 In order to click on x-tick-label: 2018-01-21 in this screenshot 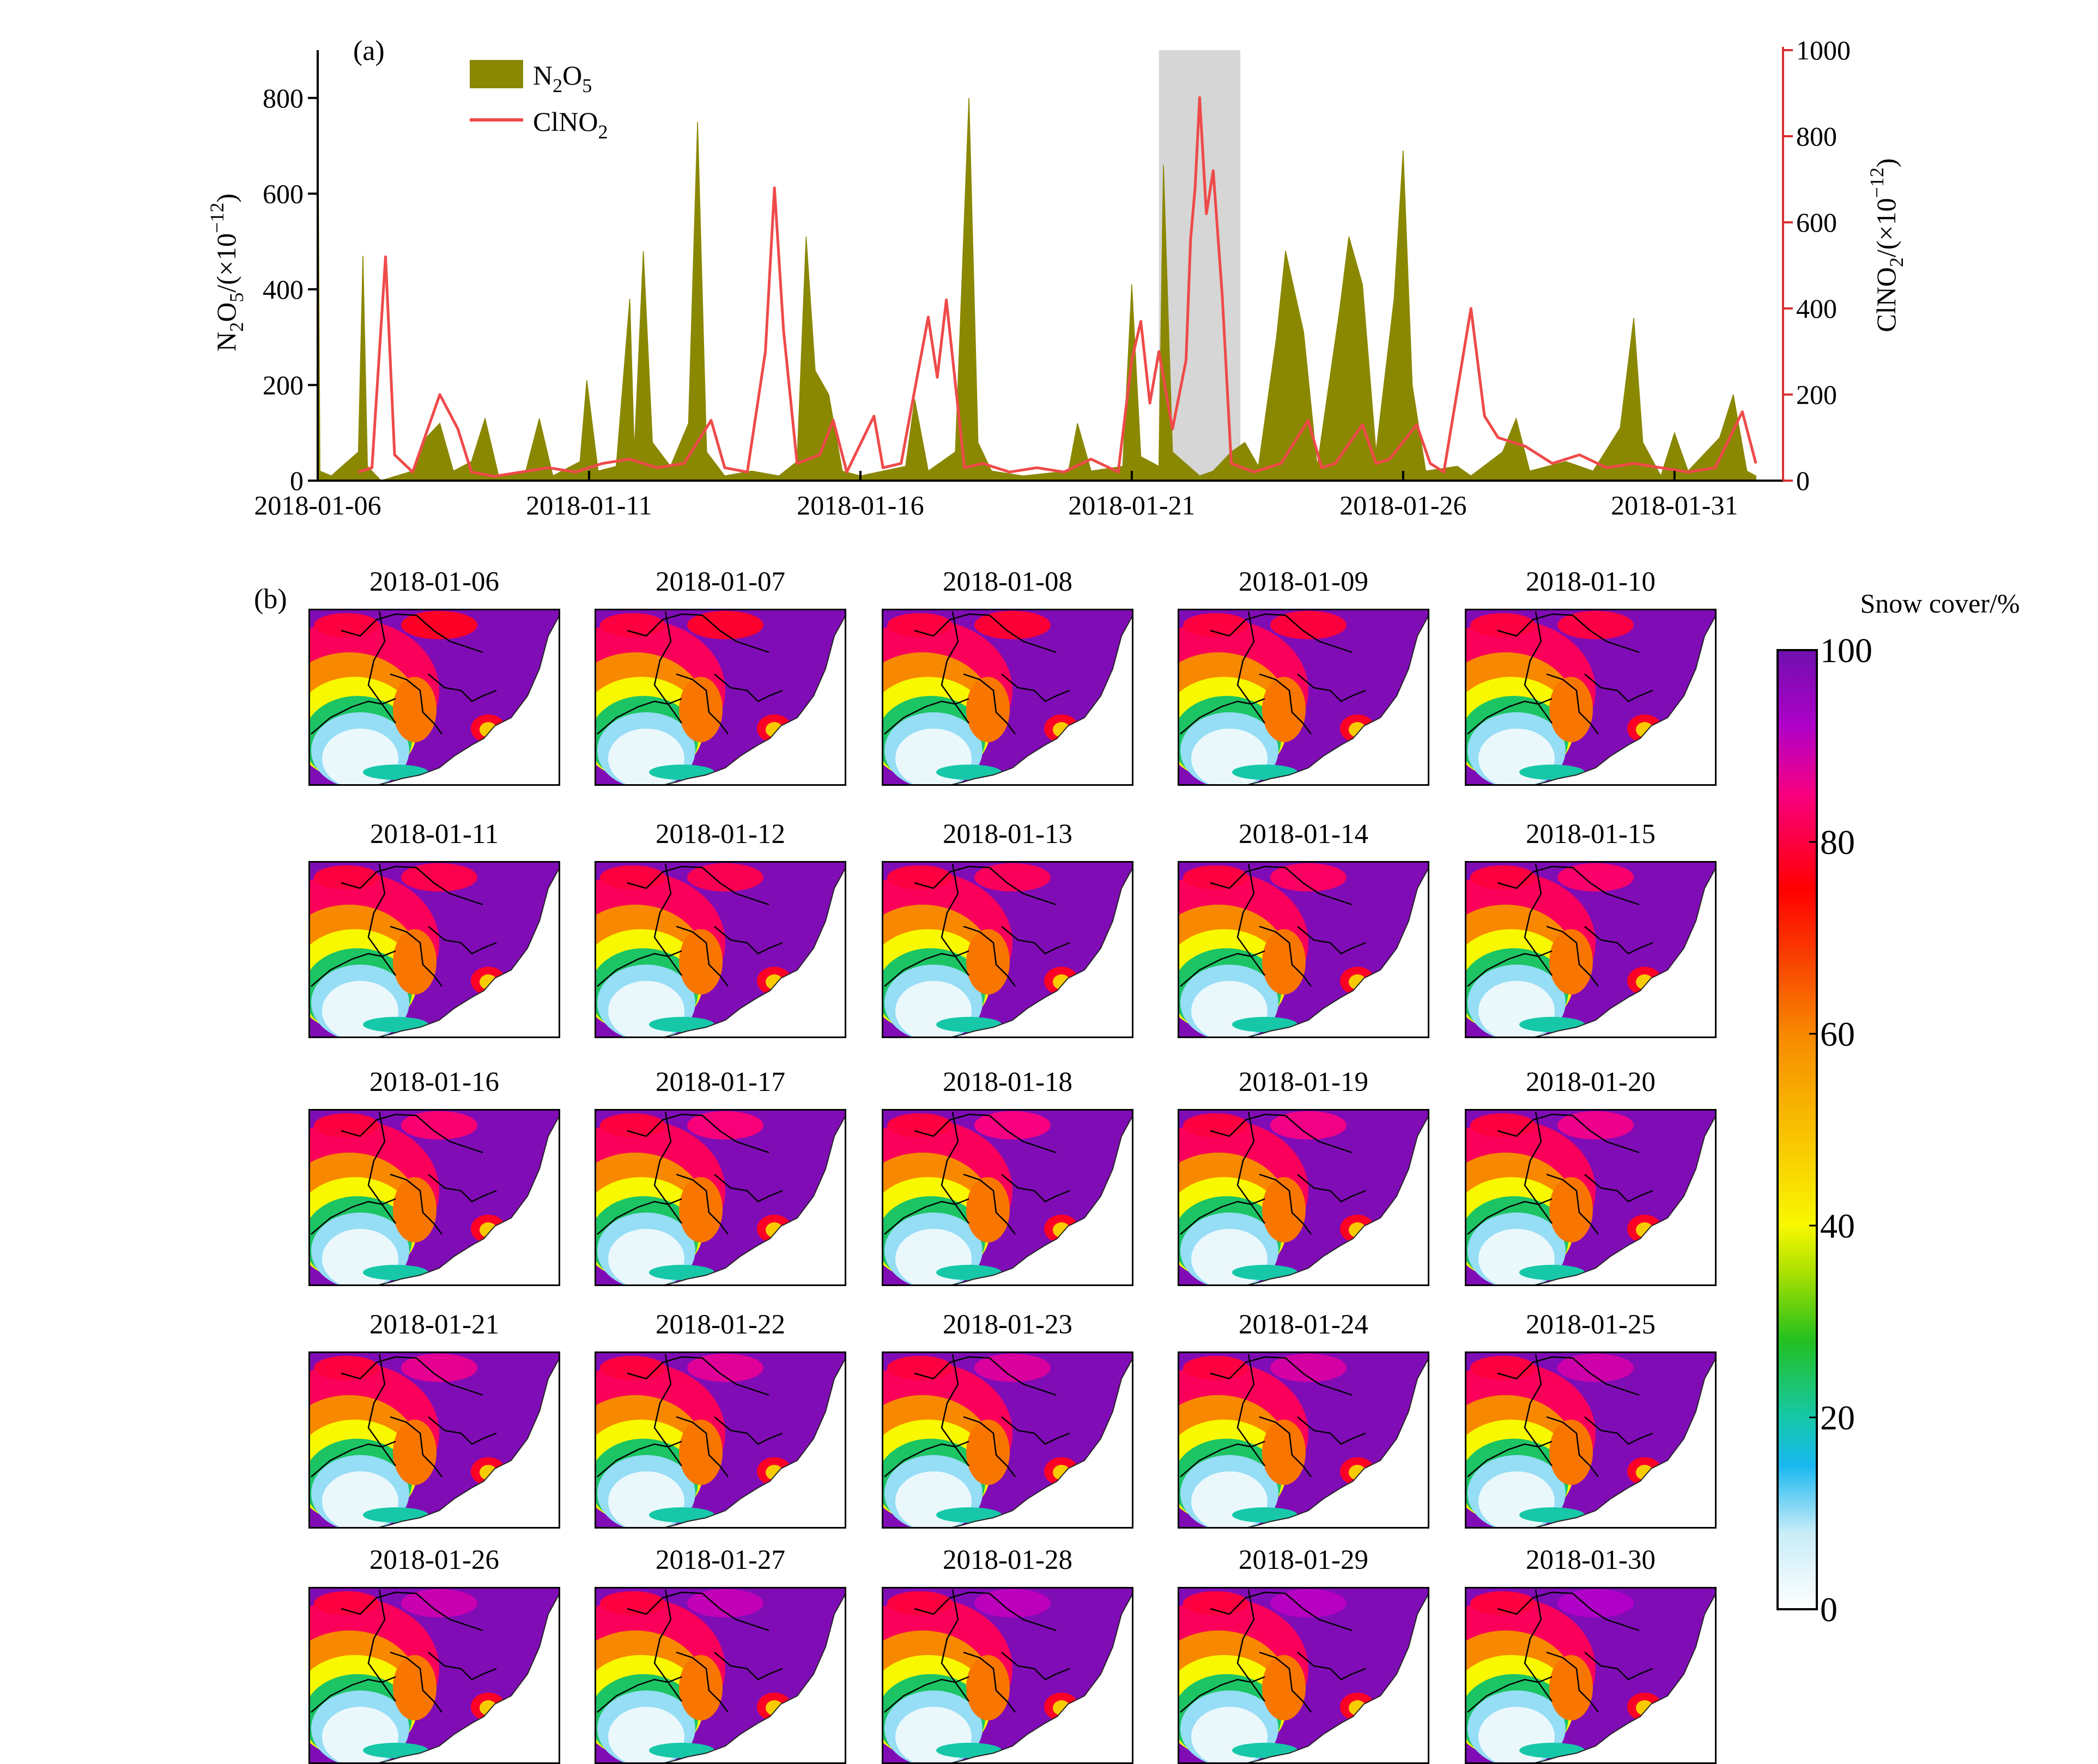, I will do `click(1131, 505)`.